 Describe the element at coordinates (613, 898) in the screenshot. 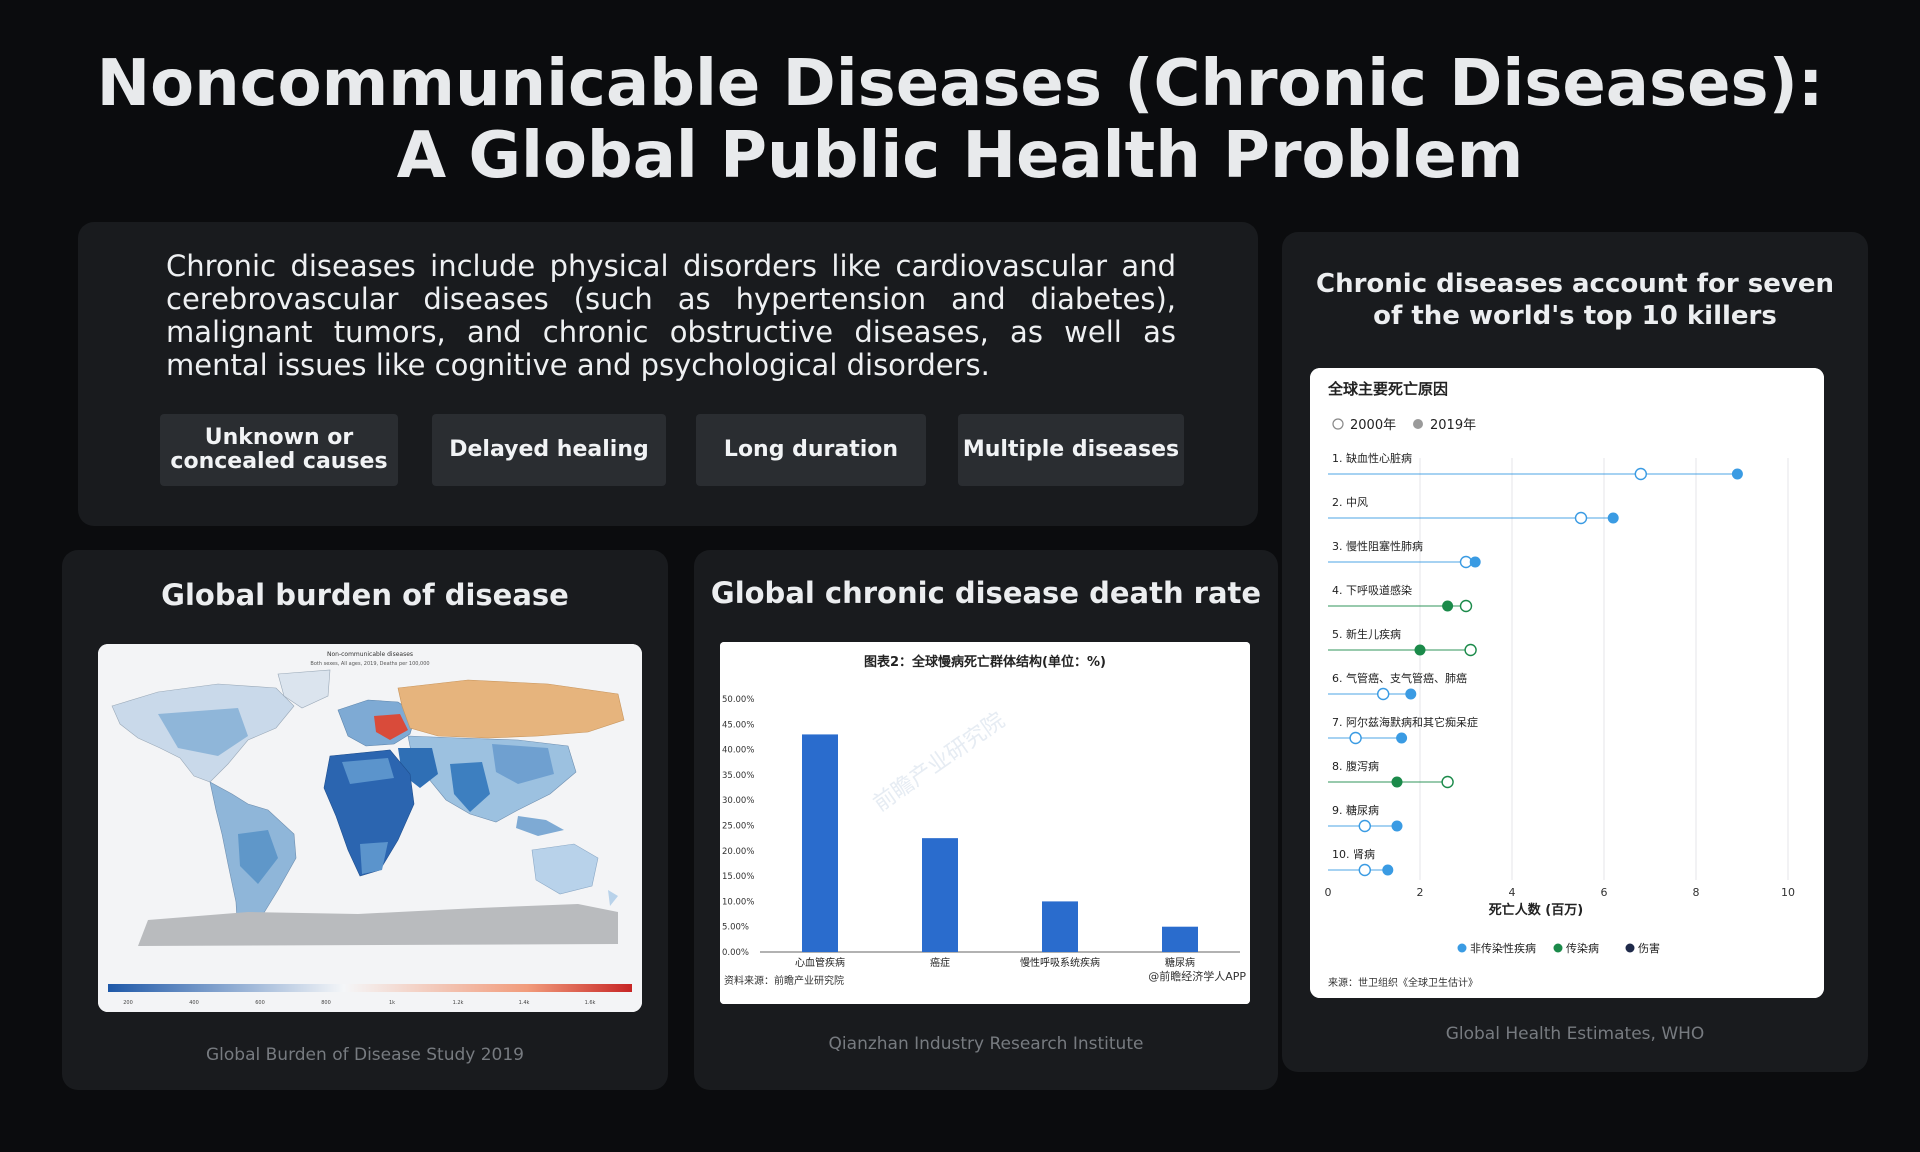

I see `map-new-zealand` at that location.